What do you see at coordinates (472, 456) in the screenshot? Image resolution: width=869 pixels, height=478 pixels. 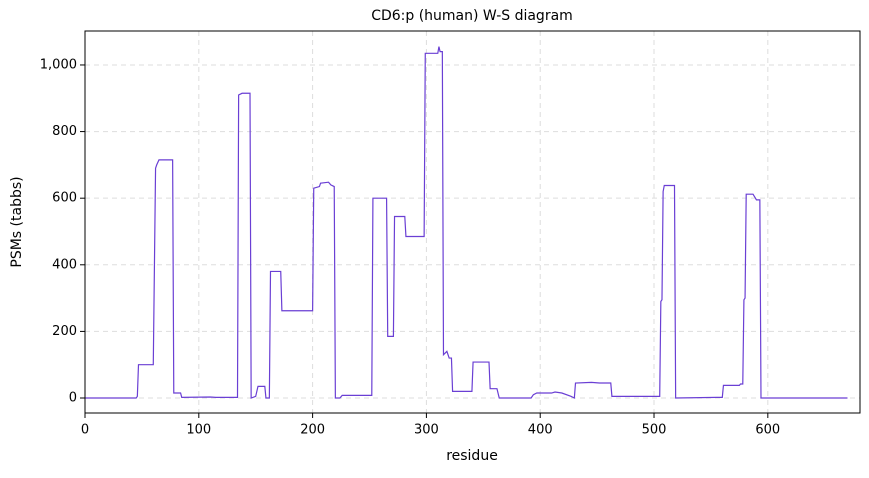 I see `x-axis-label: residue` at bounding box center [472, 456].